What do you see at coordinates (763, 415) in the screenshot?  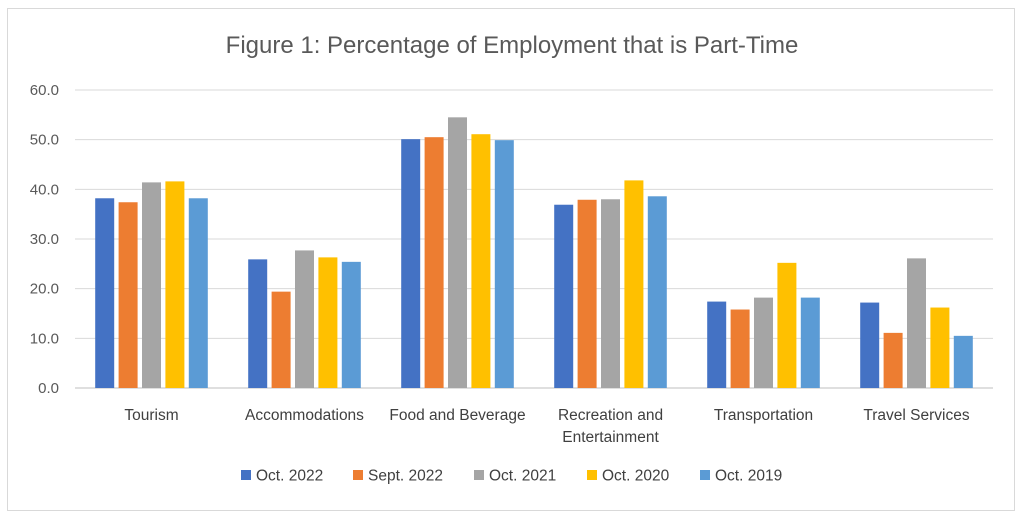 I see `x-category-label: Transportation` at bounding box center [763, 415].